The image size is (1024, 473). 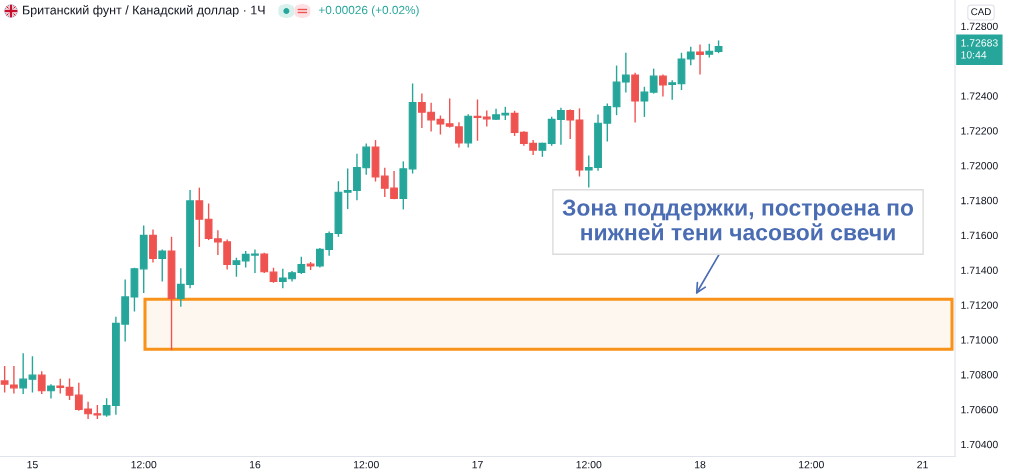 I want to click on chart-title: Британский фунт / Канадский доллар · 1Ч, so click(x=144, y=11).